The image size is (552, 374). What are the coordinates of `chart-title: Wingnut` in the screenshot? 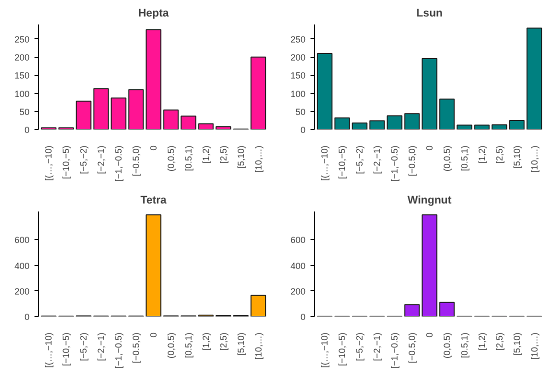 It's located at (430, 200).